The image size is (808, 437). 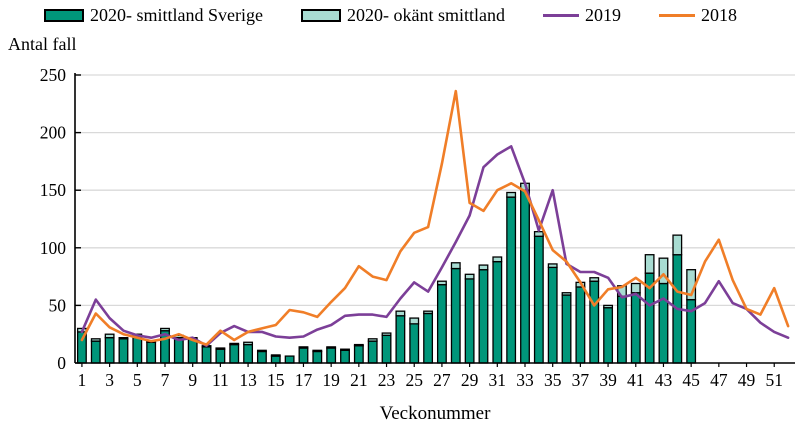 I want to click on x-tick-label: 31, so click(x=498, y=380).